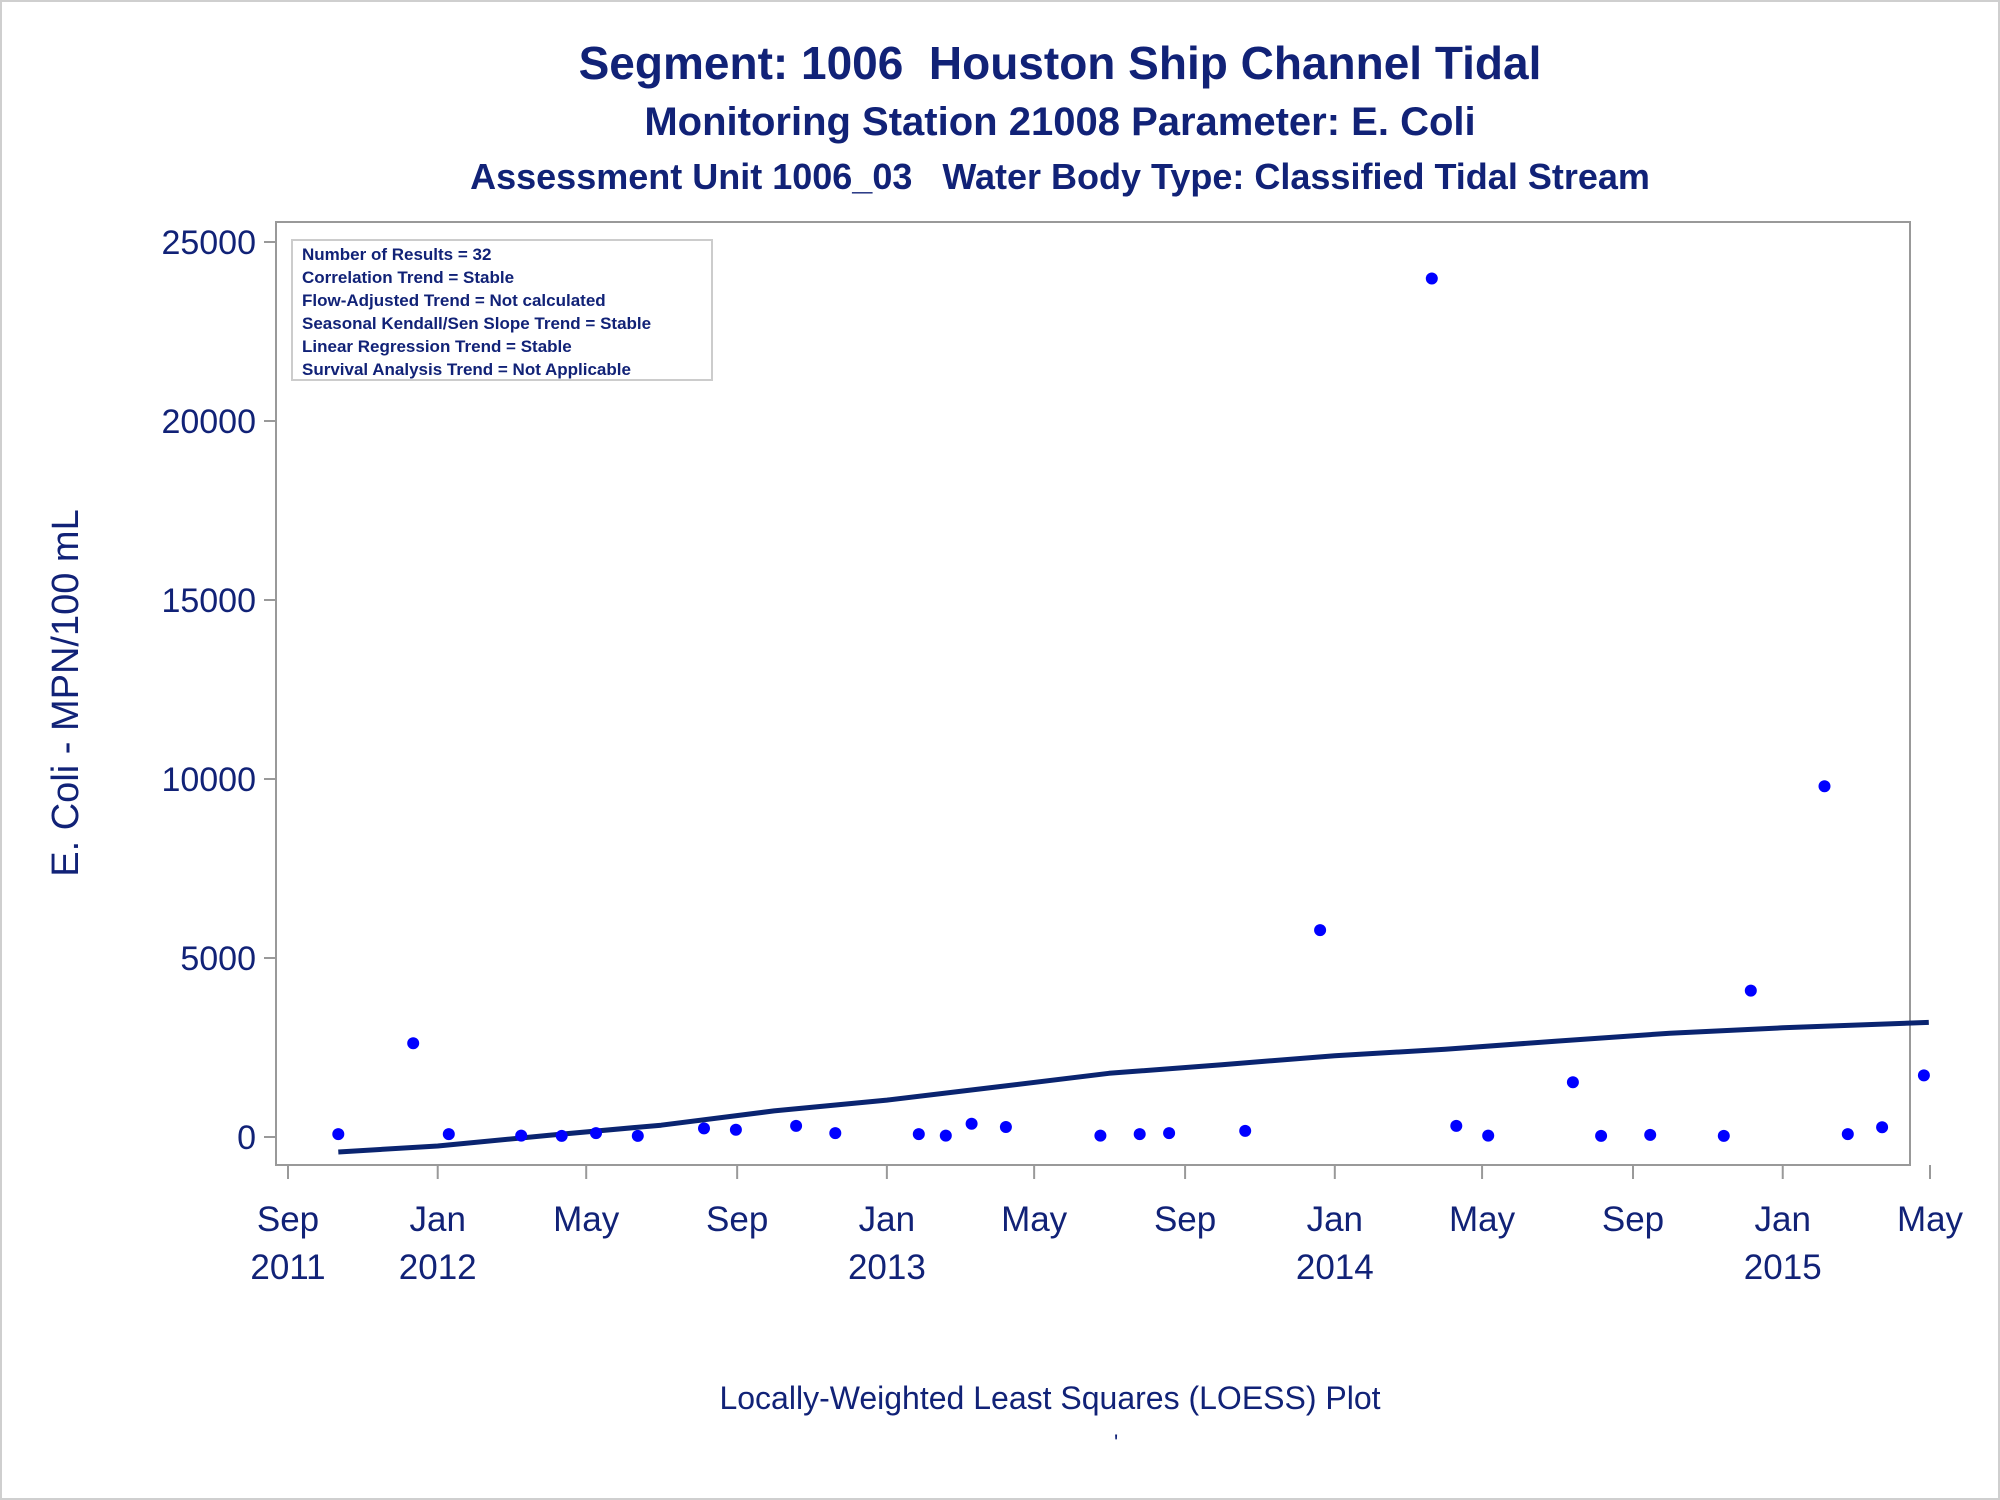 The height and width of the screenshot is (1500, 2000). I want to click on footnote-mark: ', so click(1116, 1442).